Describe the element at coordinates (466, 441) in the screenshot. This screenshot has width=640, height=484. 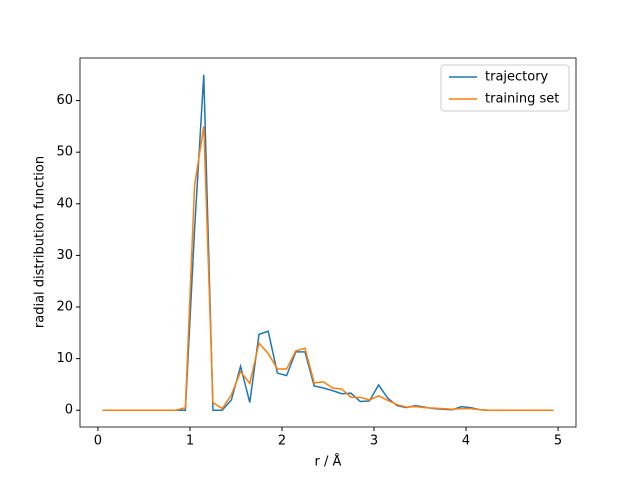
I see `x-tick-label: 4` at that location.